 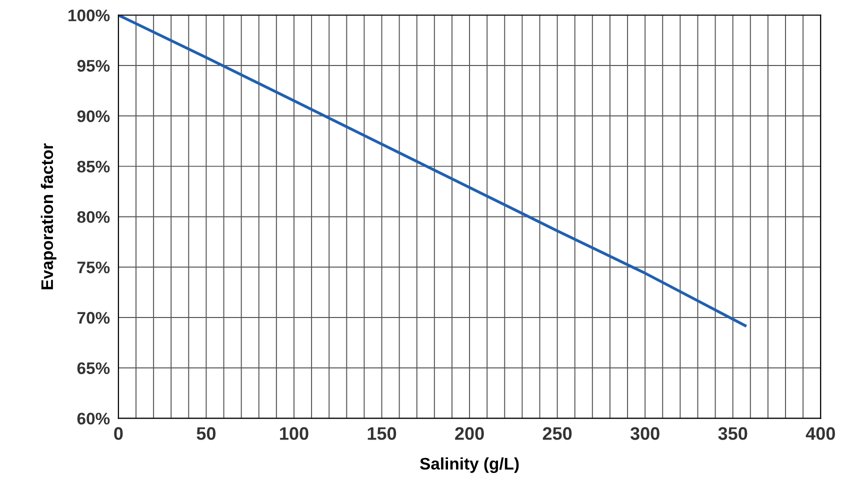 What do you see at coordinates (557, 433) in the screenshot?
I see `x-tick-label: 250` at bounding box center [557, 433].